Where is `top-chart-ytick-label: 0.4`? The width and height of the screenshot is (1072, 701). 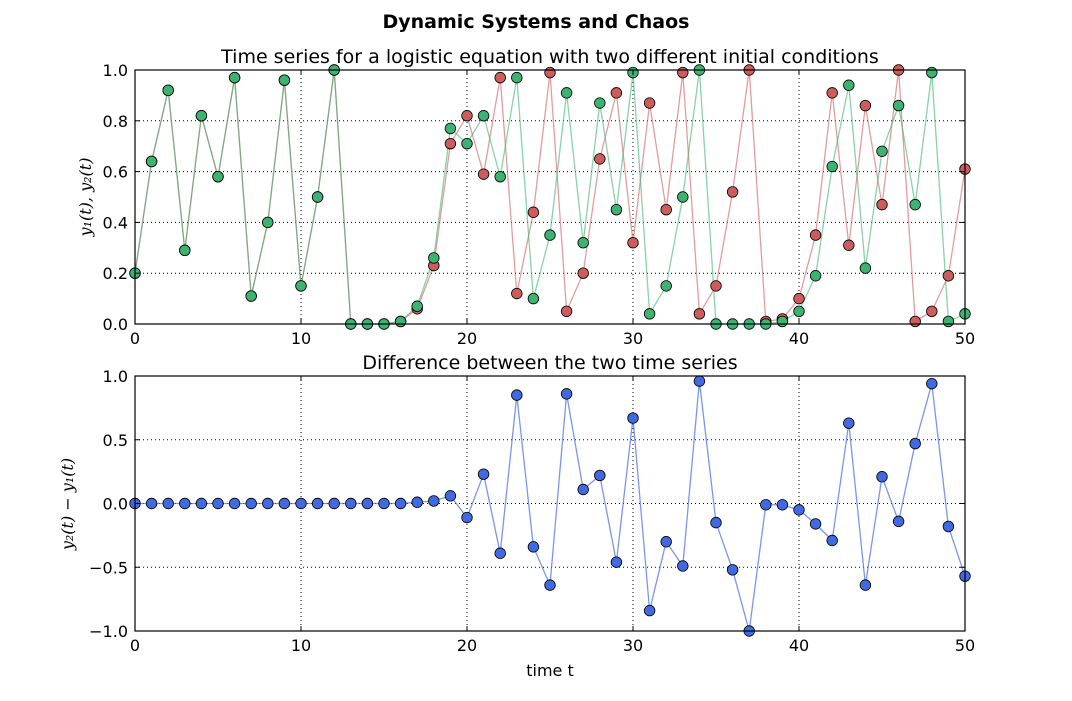
top-chart-ytick-label: 0.4 is located at coordinates (115, 222).